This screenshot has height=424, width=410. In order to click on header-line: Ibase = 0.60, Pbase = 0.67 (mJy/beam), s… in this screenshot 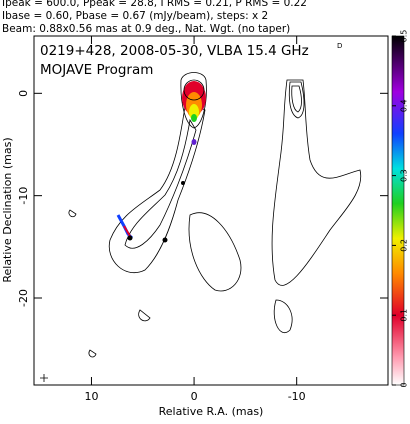, I will do `click(135, 16)`.